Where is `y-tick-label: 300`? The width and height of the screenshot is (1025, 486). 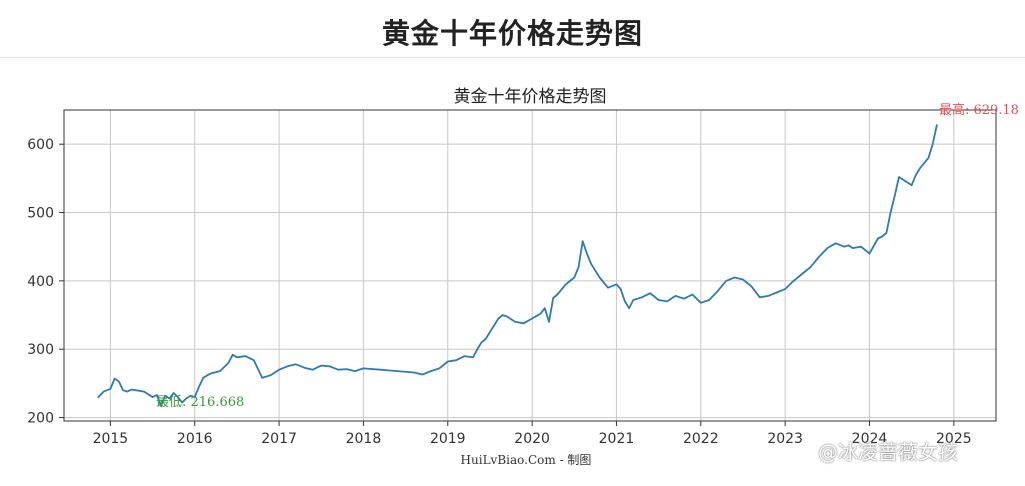 y-tick-label: 300 is located at coordinates (40, 350).